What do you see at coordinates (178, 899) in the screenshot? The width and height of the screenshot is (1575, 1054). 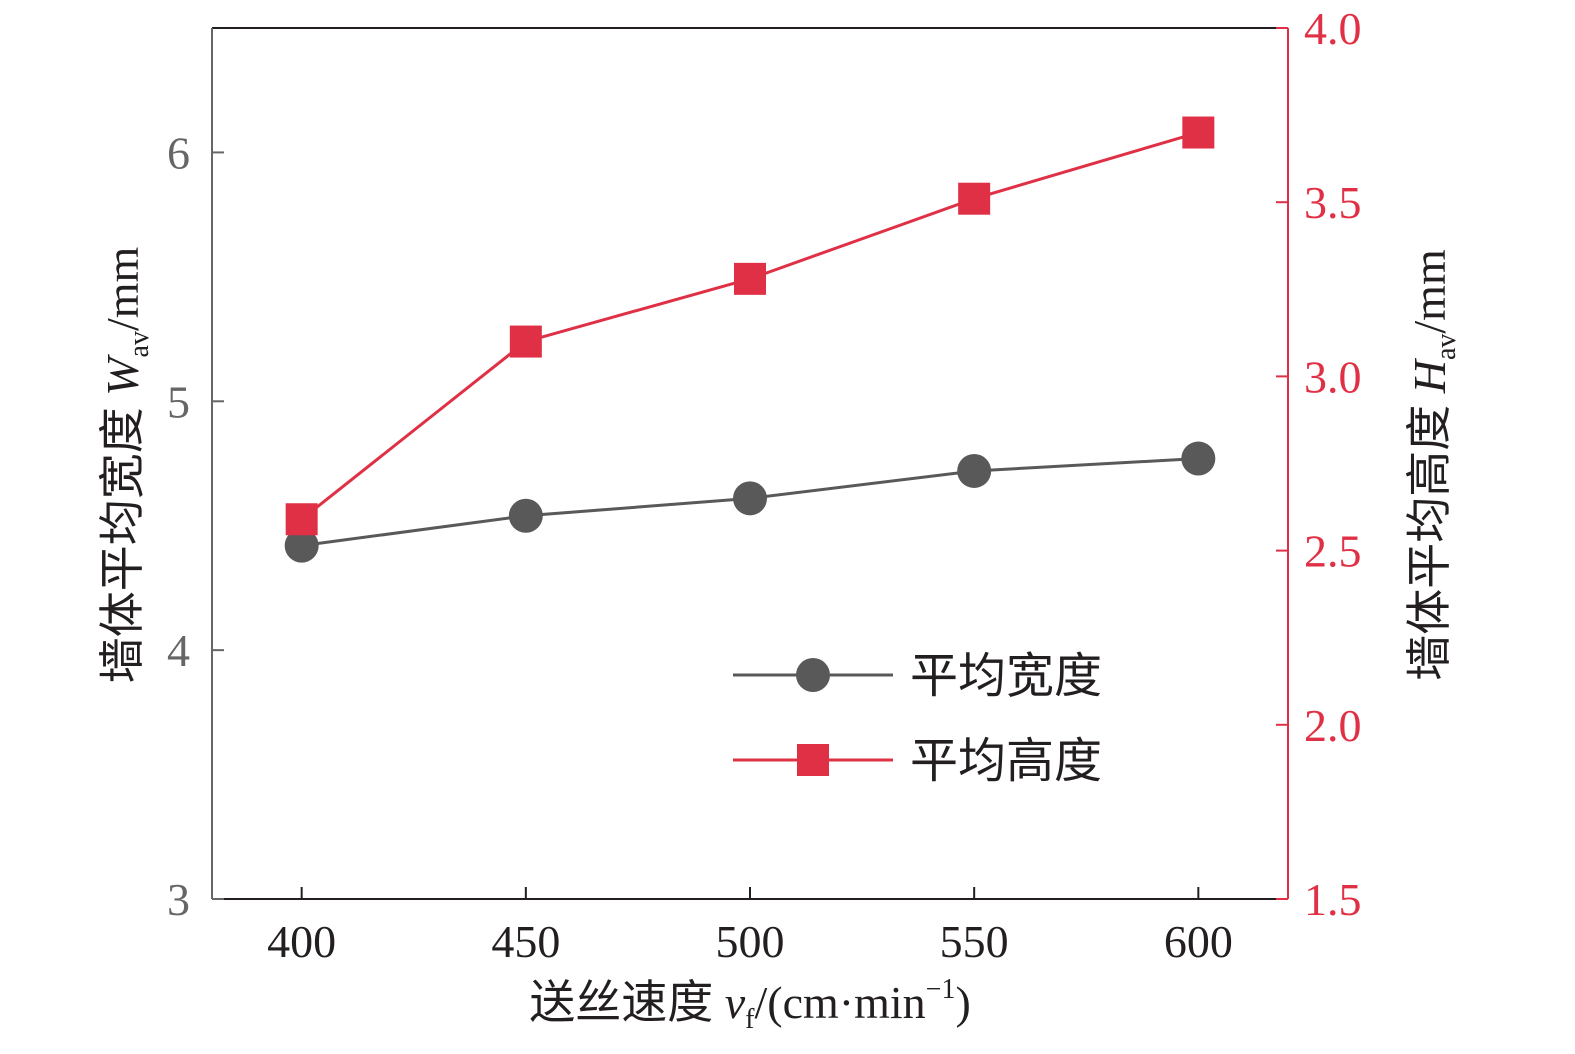 I see `left-y-tick-label: 3` at bounding box center [178, 899].